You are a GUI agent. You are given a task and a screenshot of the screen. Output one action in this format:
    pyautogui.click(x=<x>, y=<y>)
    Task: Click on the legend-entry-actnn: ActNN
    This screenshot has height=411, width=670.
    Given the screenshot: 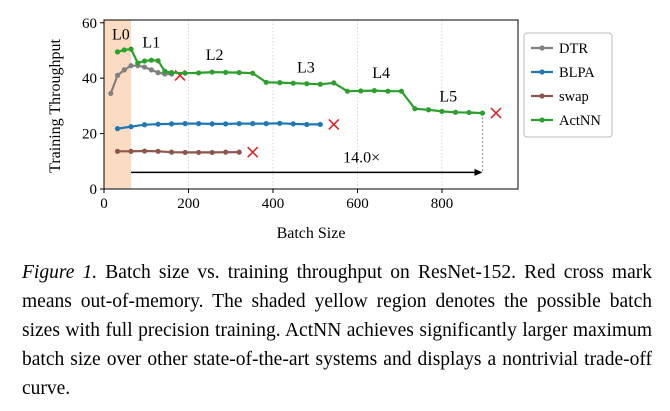 What is the action you would take?
    pyautogui.click(x=566, y=121)
    